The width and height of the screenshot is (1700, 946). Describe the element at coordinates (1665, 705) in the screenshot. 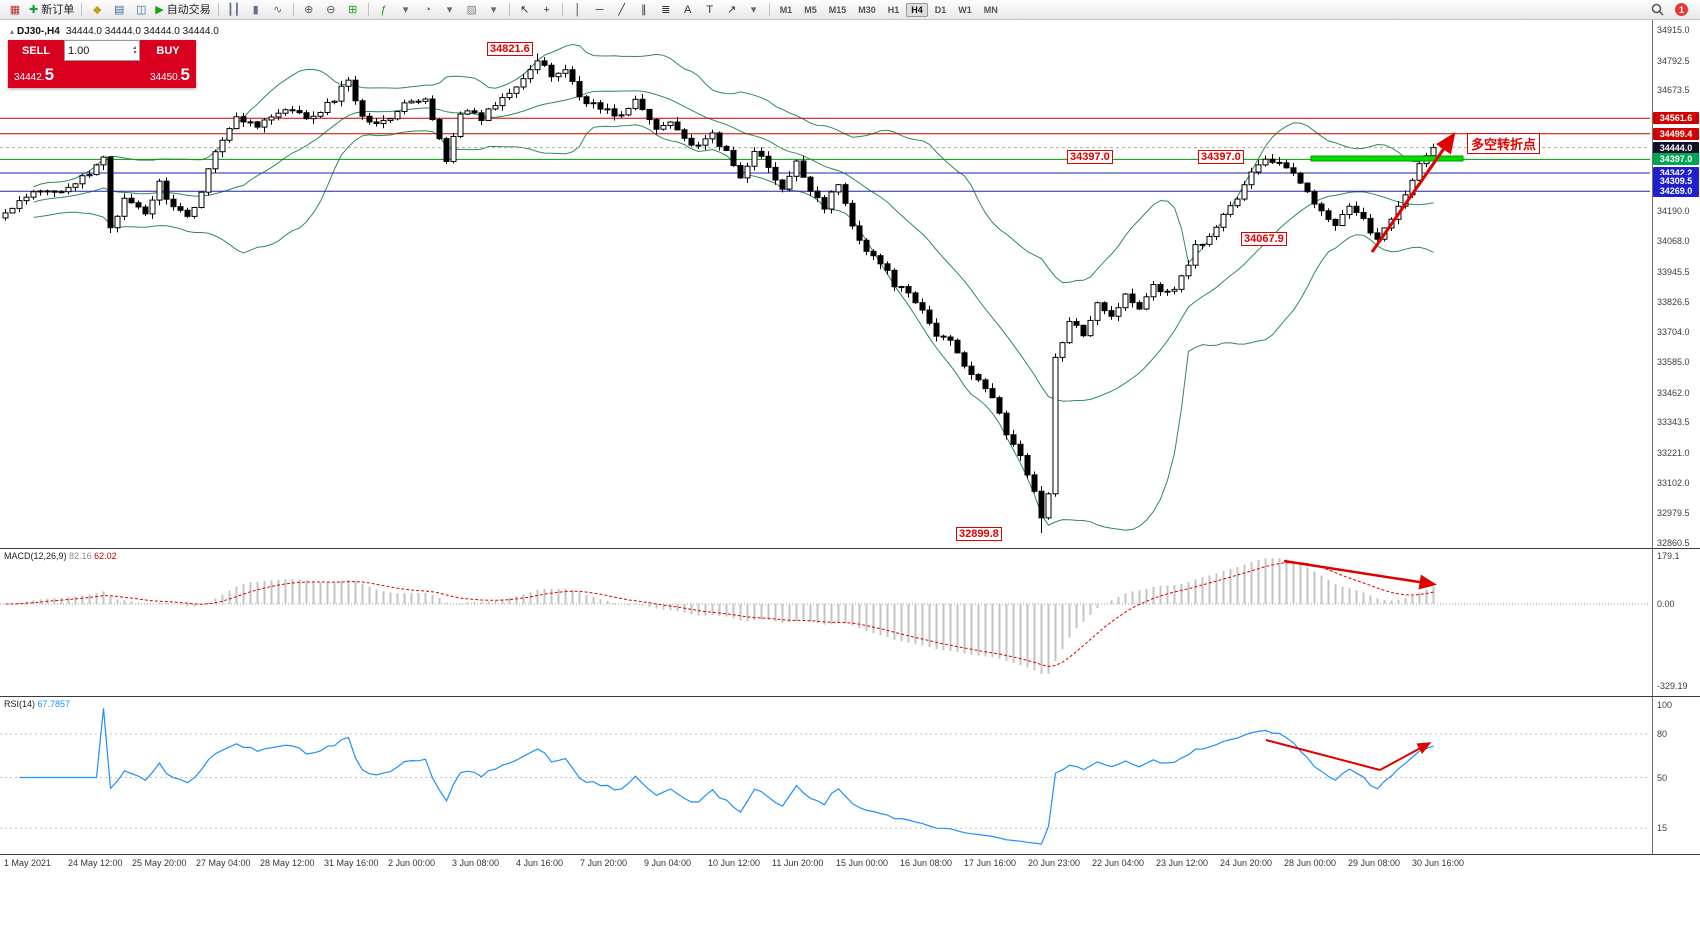

I see `rsi-axis-label: 100` at that location.